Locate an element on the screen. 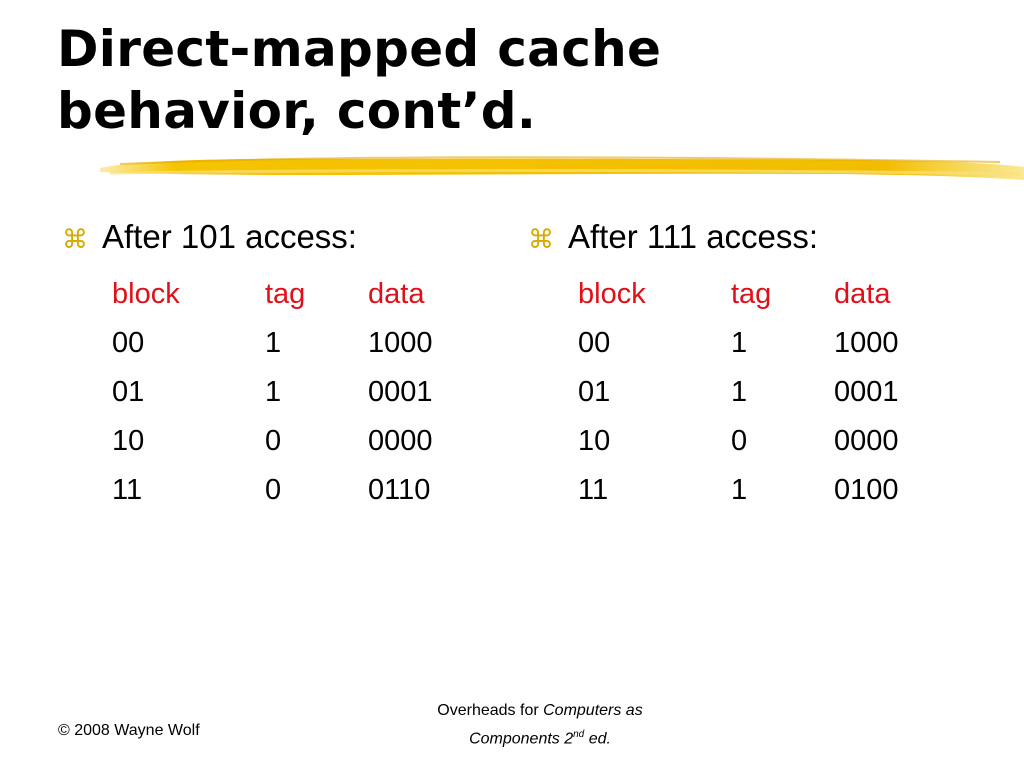 This screenshot has width=1024, height=768. slide-title: Direct-mapped cache behavior, cont’d. is located at coordinates (359, 80).